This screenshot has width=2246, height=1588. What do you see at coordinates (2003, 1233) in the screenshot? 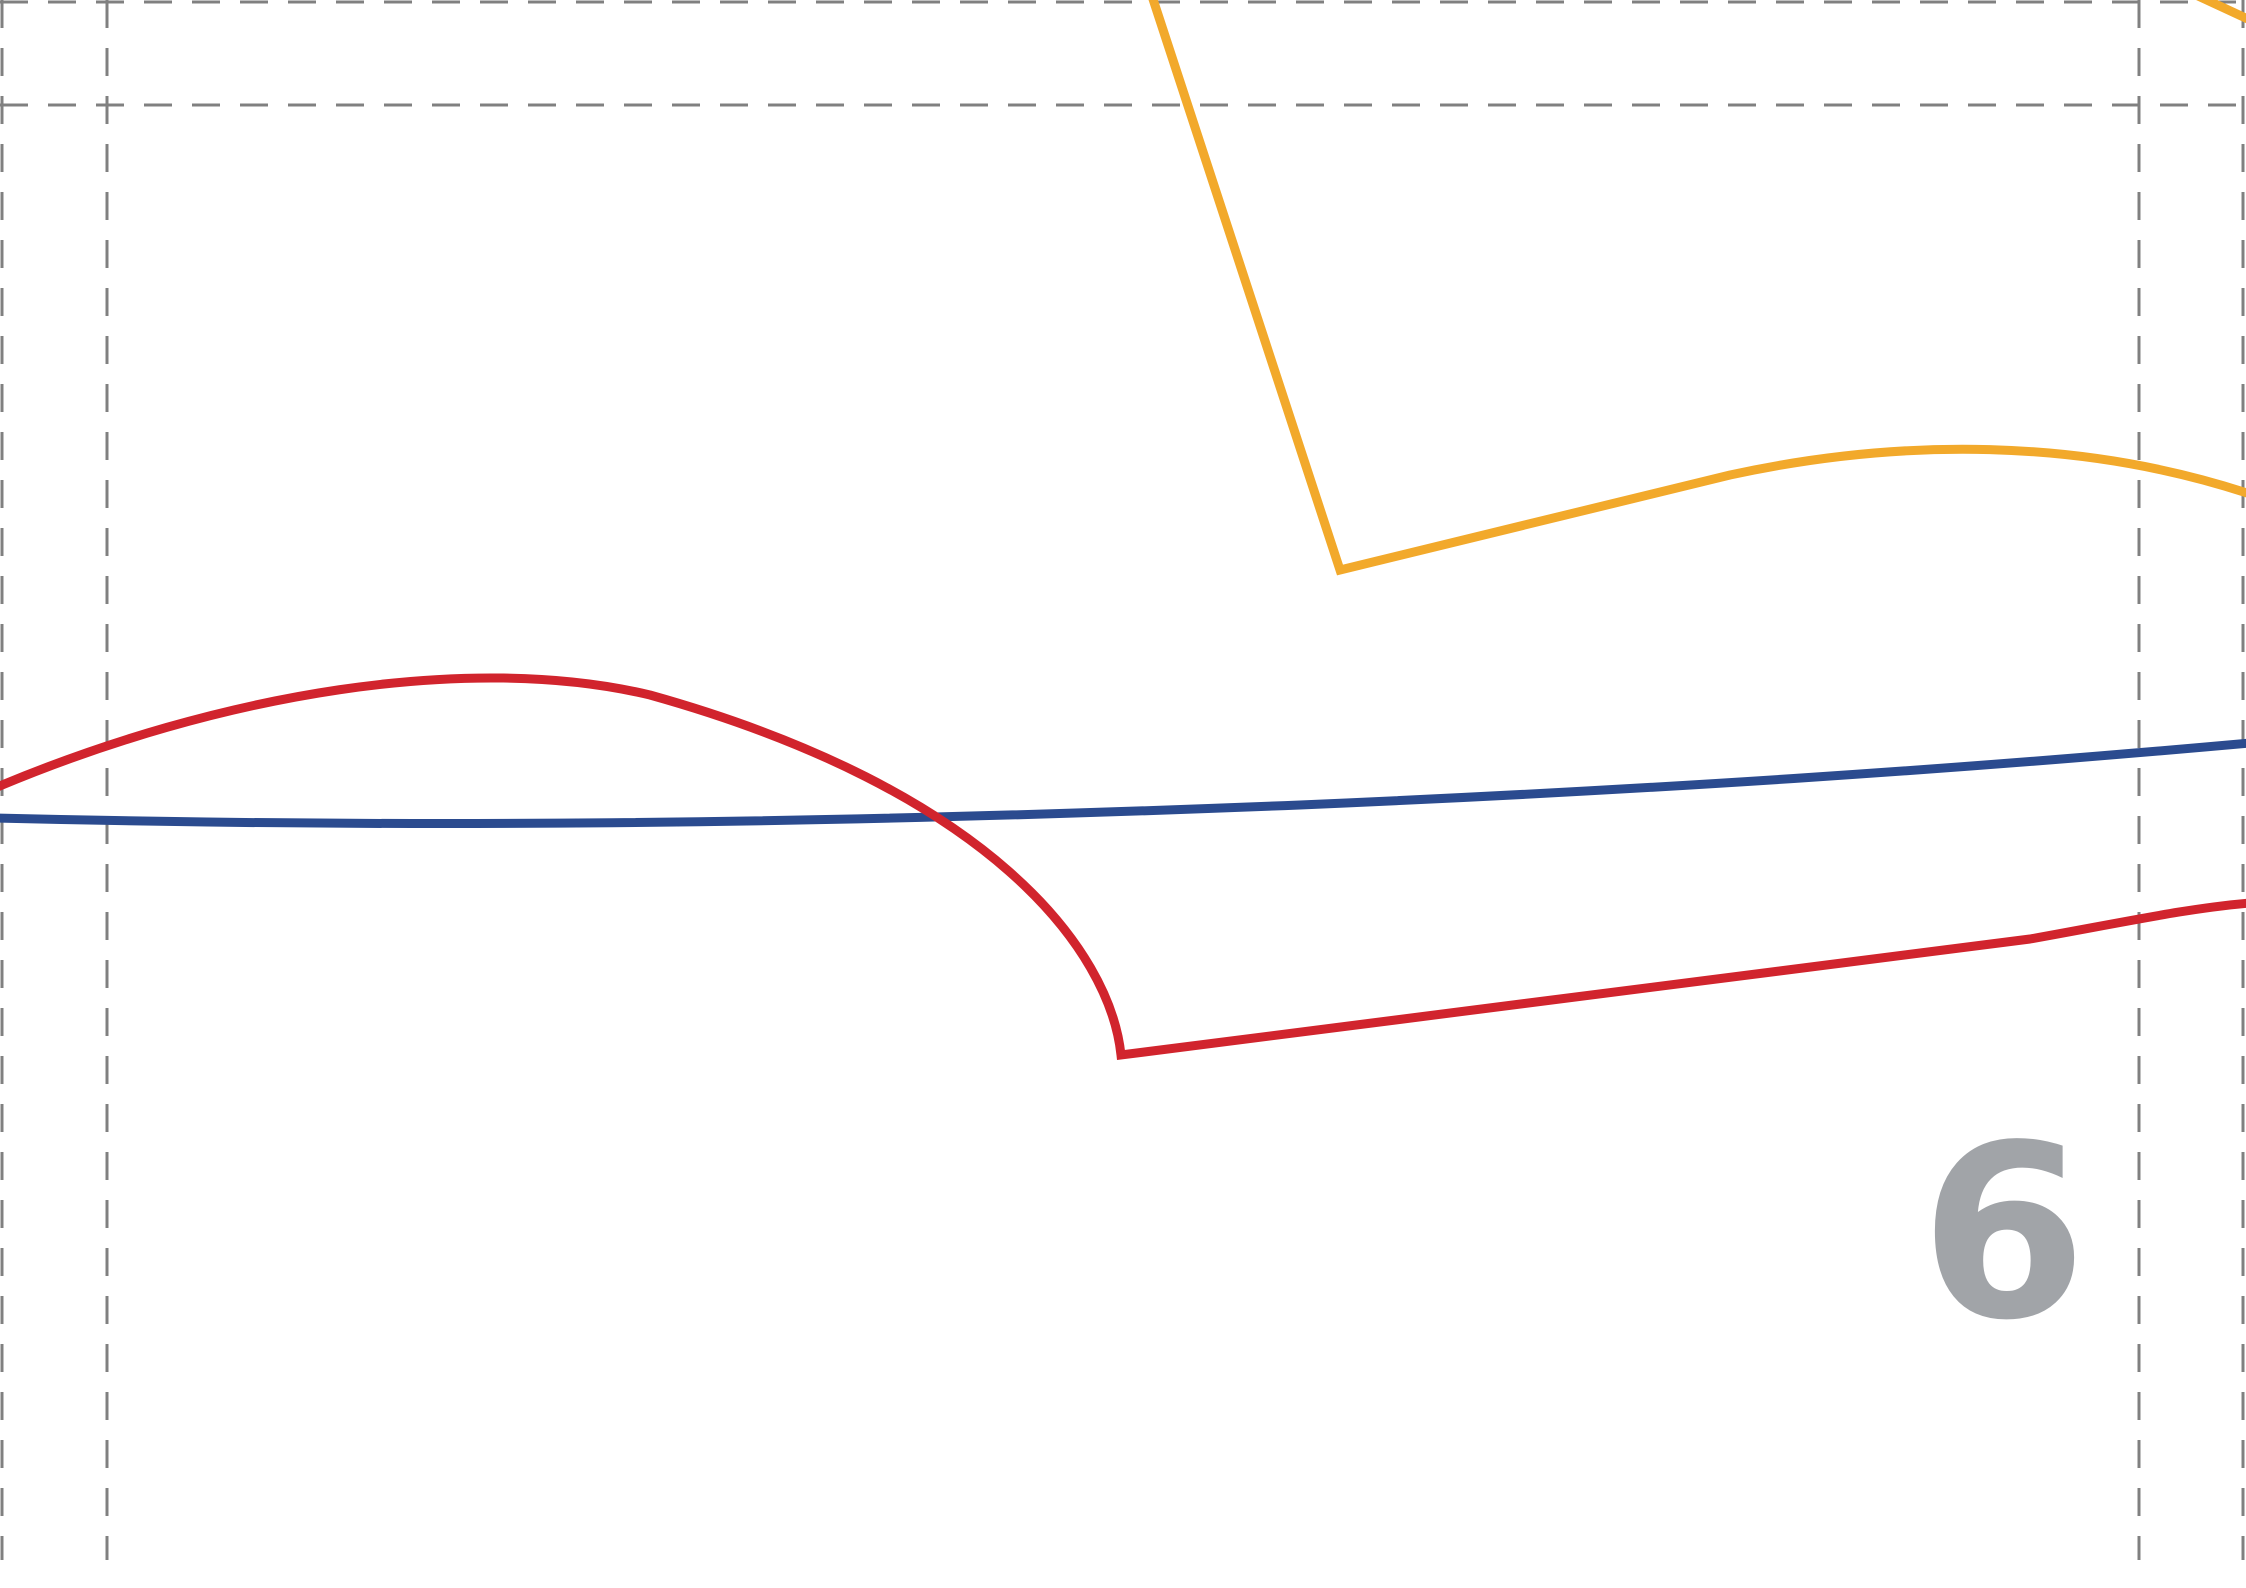
I see `panel-label: 6` at bounding box center [2003, 1233].